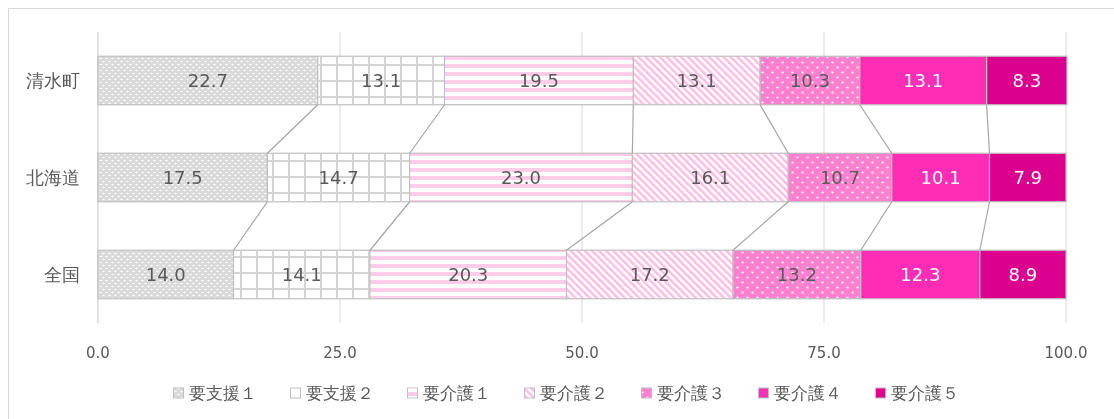 The height and width of the screenshot is (419, 1114). What do you see at coordinates (573, 393) in the screenshot?
I see `legend-label: 要介護２` at bounding box center [573, 393].